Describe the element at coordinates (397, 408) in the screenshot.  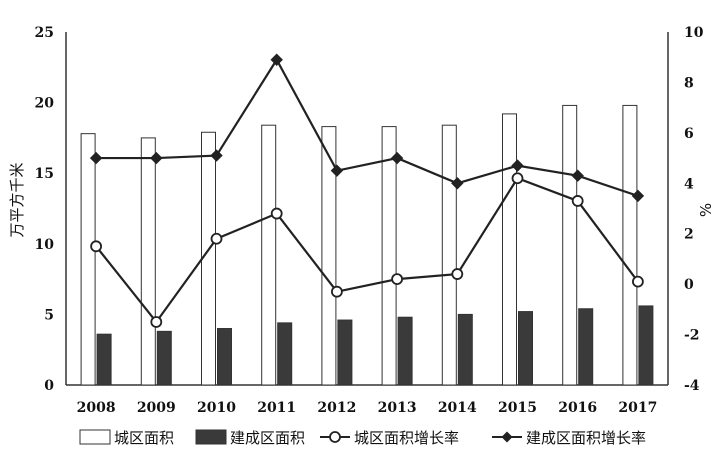
I see `x-tick-label: 2013` at that location.